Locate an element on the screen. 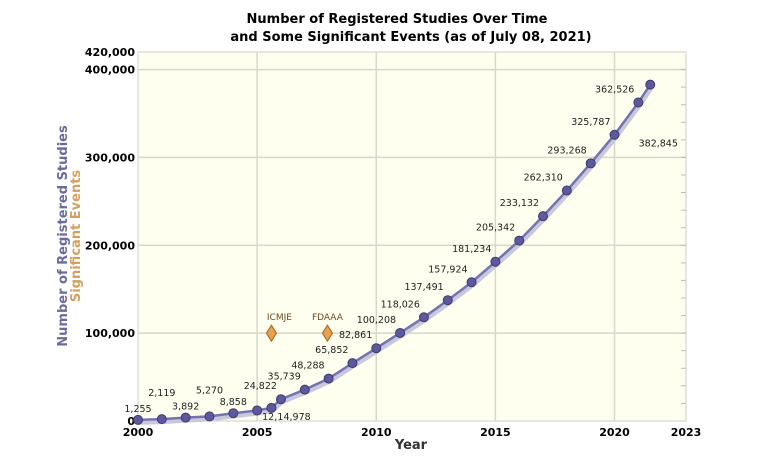  y-axis-label-events: Significant Events is located at coordinates (76, 236).